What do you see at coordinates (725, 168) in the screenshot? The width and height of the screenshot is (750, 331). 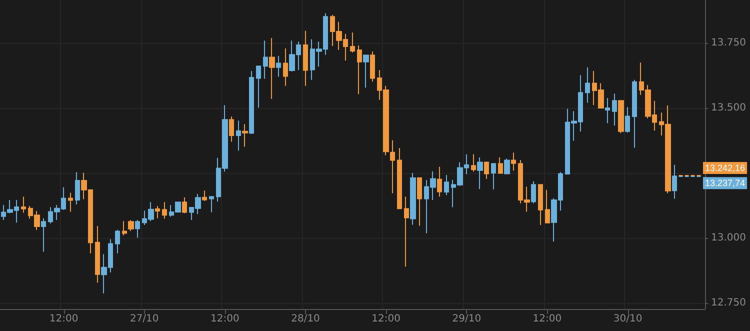 I see `ref-line-label: 13.242,16` at bounding box center [725, 168].